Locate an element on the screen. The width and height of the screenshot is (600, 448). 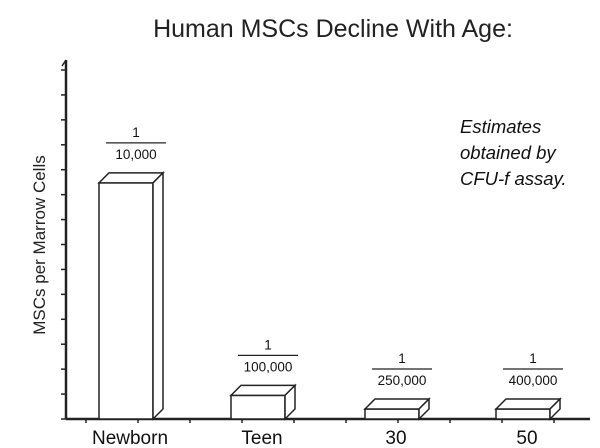
bar-newborn is located at coordinates (131, 296).